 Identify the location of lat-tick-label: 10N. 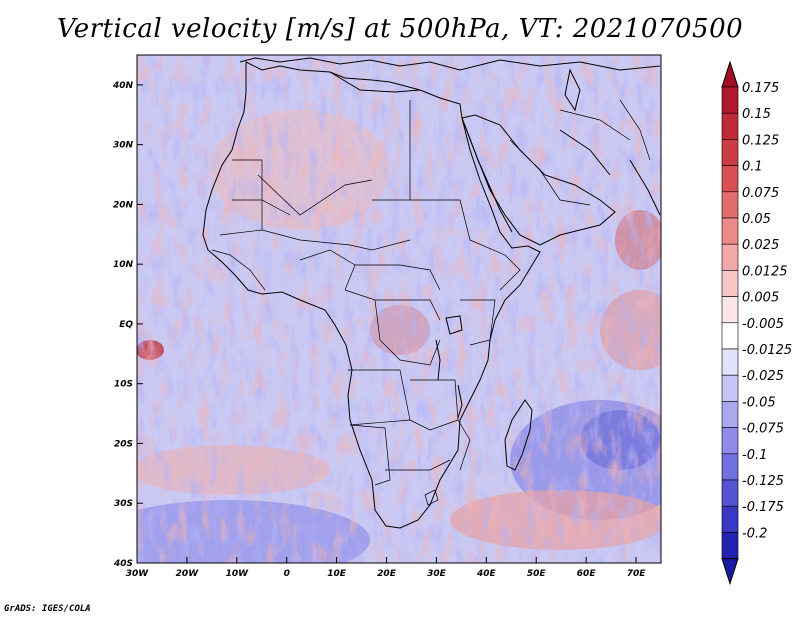
(123, 265).